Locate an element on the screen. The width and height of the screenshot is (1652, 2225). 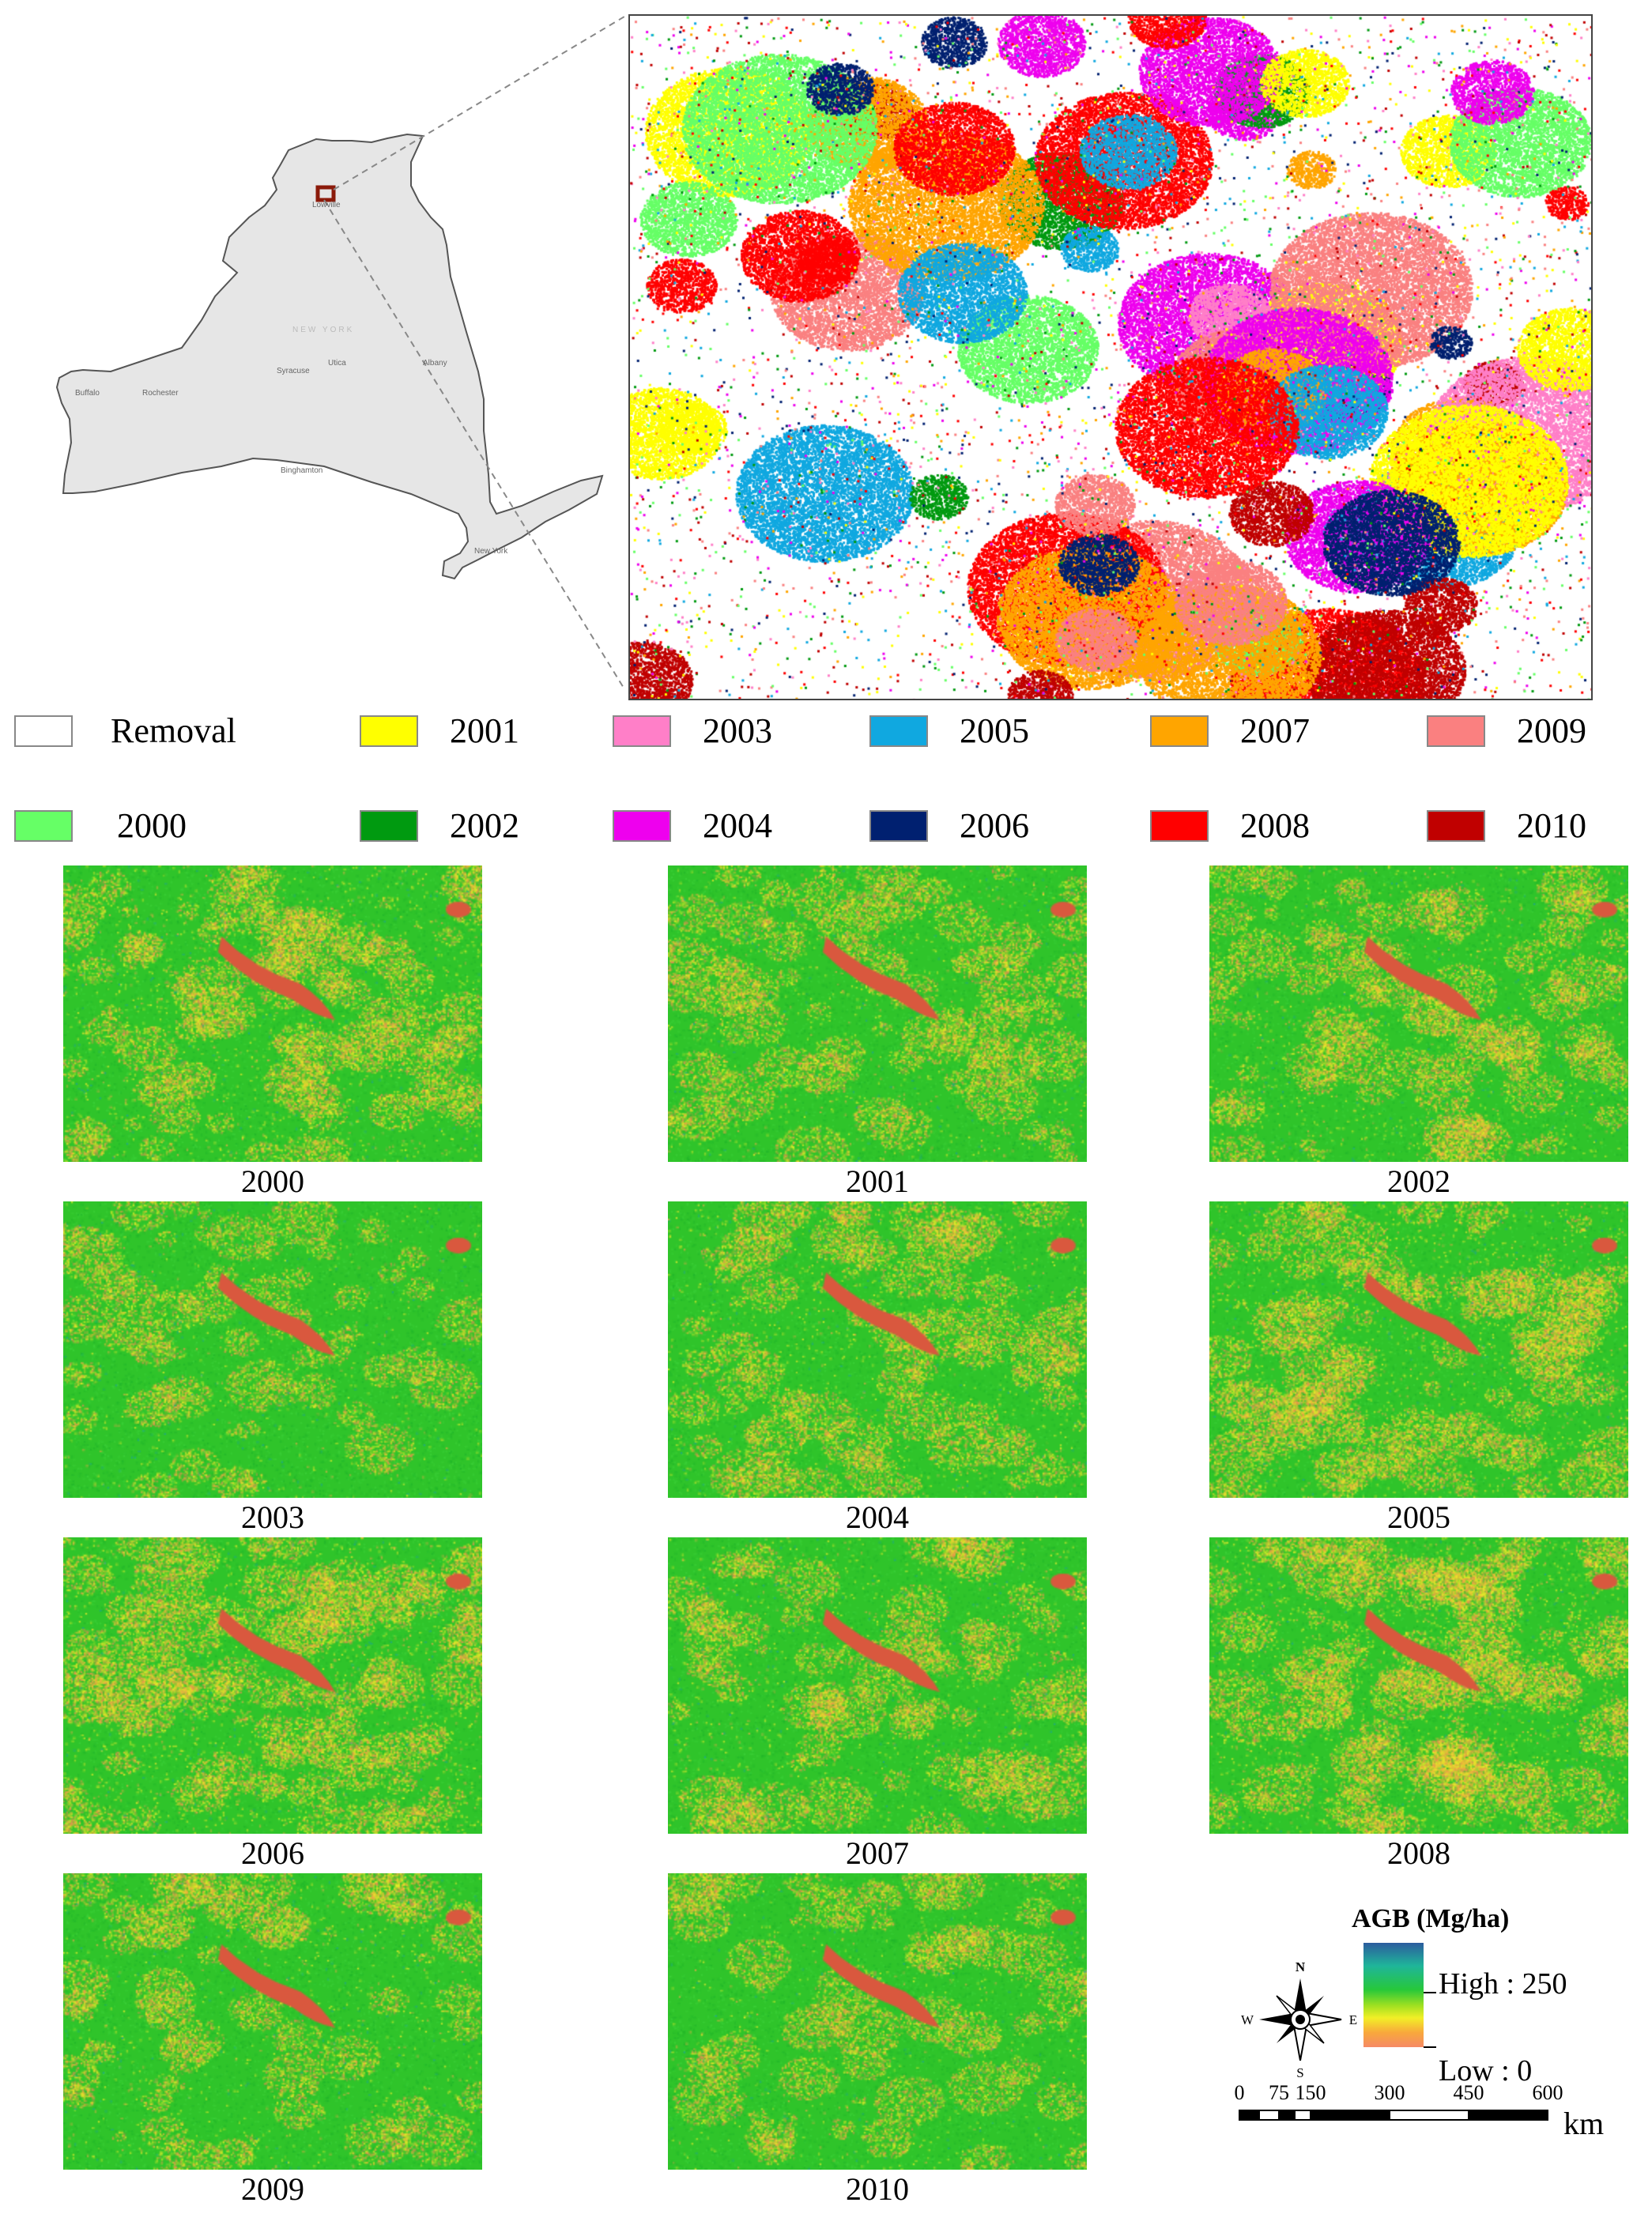
agb-map-2007 is located at coordinates (877, 1685).